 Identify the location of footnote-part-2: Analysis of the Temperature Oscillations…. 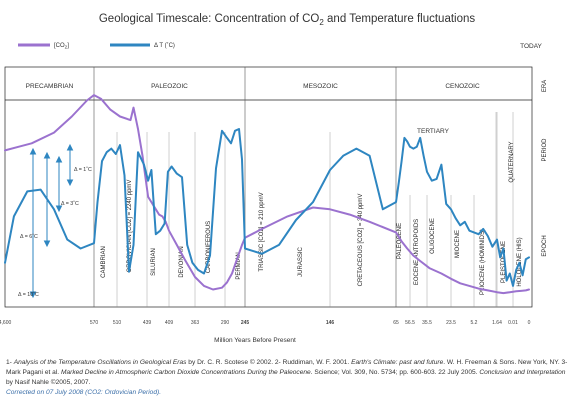
(100, 362).